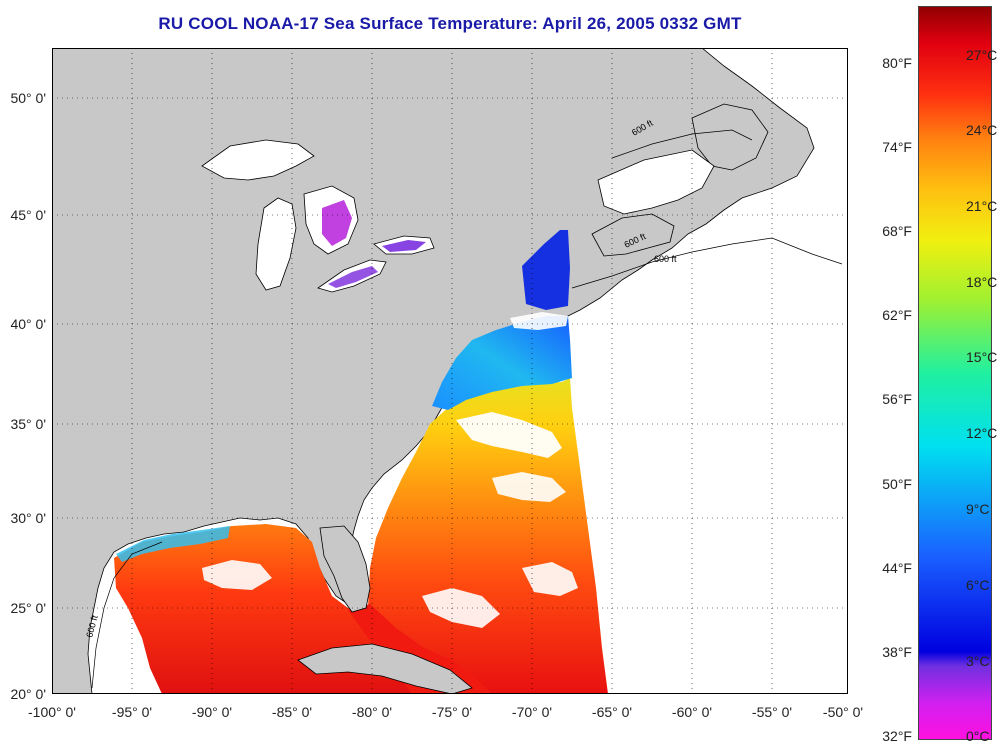 The height and width of the screenshot is (754, 1008). I want to click on colorbar-gradient, so click(955, 373).